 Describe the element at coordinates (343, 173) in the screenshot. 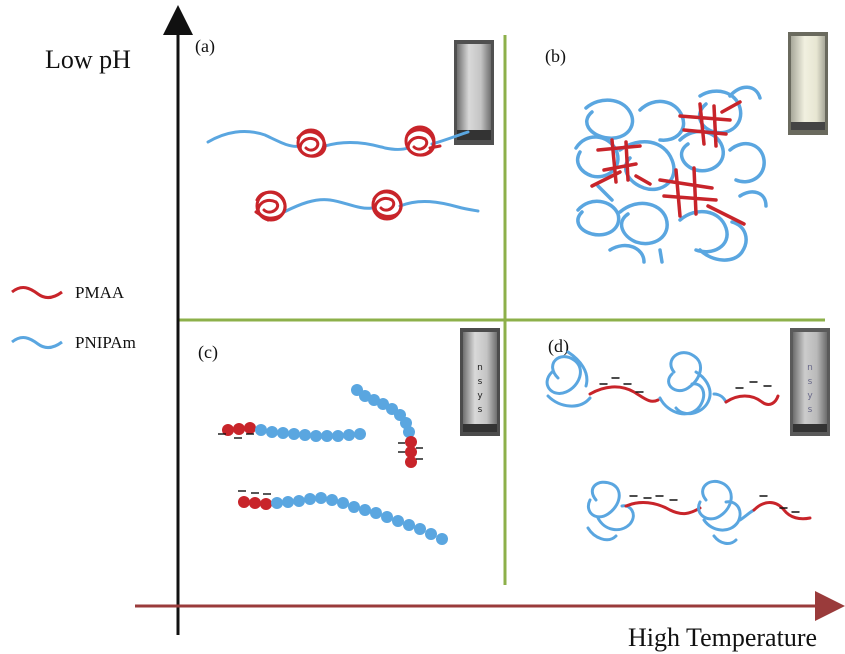

I see `panel-a-chains` at that location.